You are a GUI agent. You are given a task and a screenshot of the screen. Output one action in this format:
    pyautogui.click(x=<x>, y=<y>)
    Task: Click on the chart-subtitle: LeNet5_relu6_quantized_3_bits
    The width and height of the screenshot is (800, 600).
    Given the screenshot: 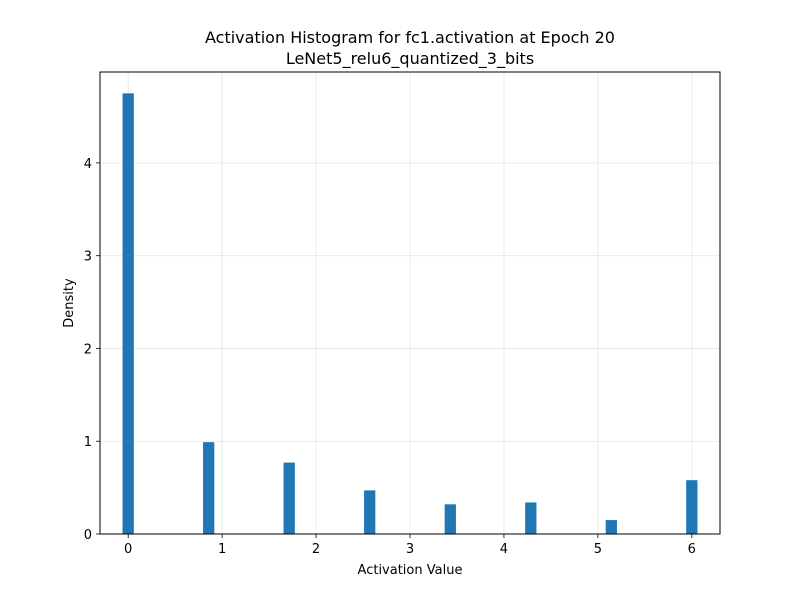 What is the action you would take?
    pyautogui.click(x=410, y=59)
    